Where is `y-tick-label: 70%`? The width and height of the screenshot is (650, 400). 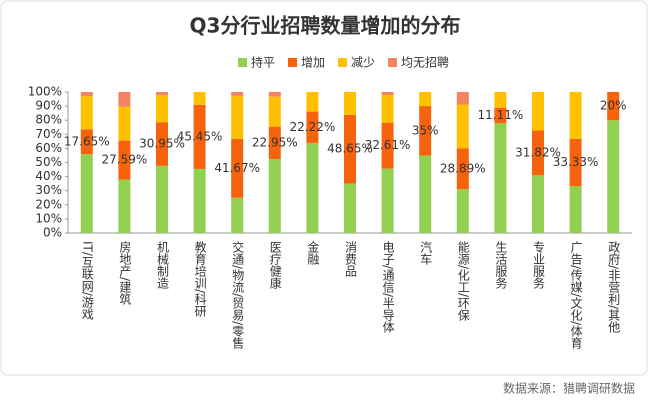
y-tick-label: 70% is located at coordinates (48, 134).